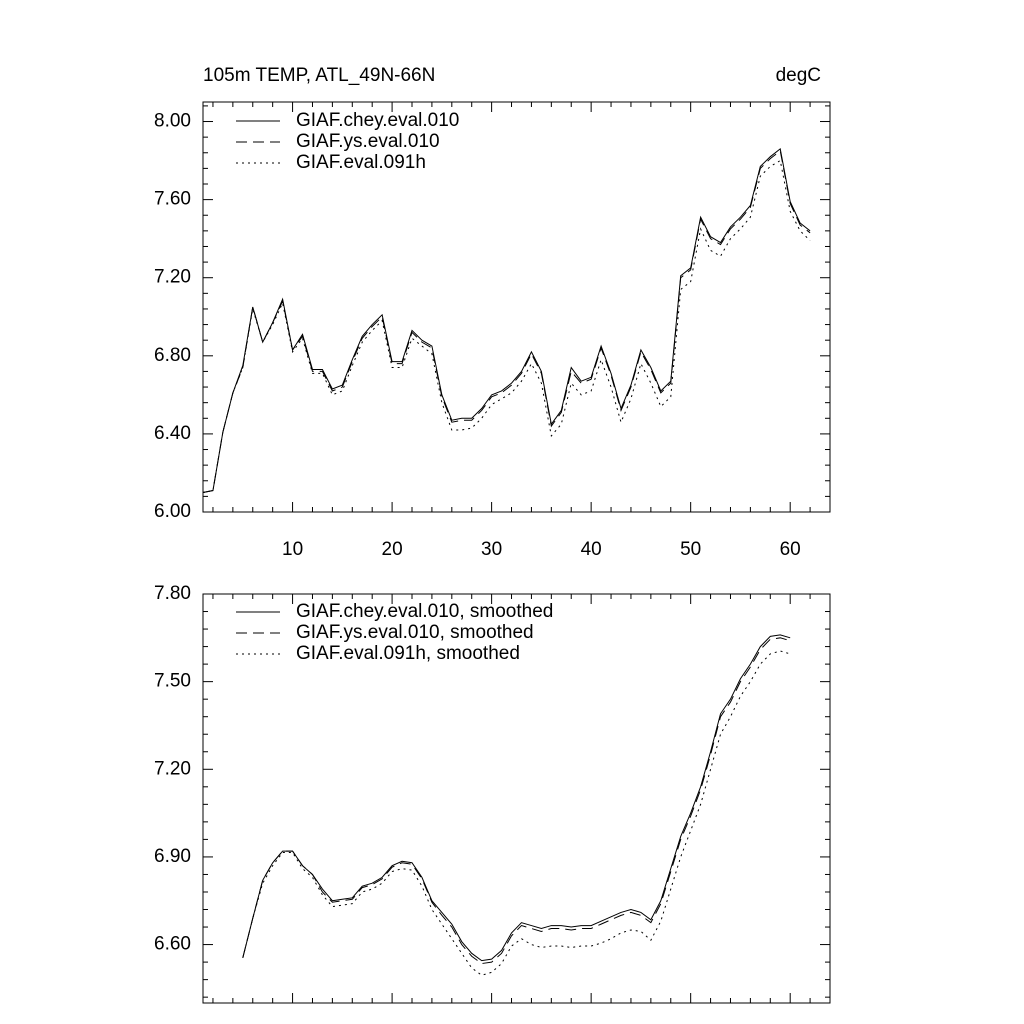 This screenshot has width=1024, height=1024. Describe the element at coordinates (368, 141) in the screenshot. I see `legend-label: GIAF.ys.eval.010` at that location.